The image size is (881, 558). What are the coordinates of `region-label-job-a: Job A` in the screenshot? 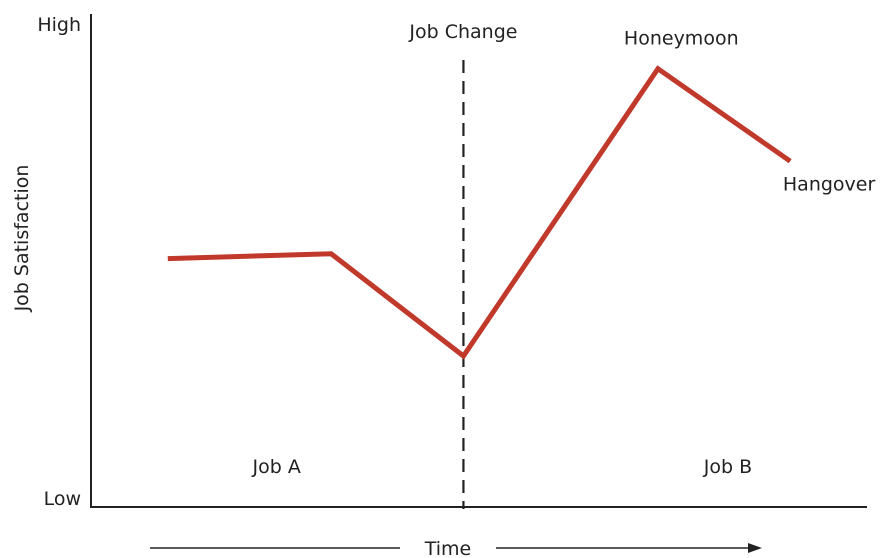 It's located at (276, 467).